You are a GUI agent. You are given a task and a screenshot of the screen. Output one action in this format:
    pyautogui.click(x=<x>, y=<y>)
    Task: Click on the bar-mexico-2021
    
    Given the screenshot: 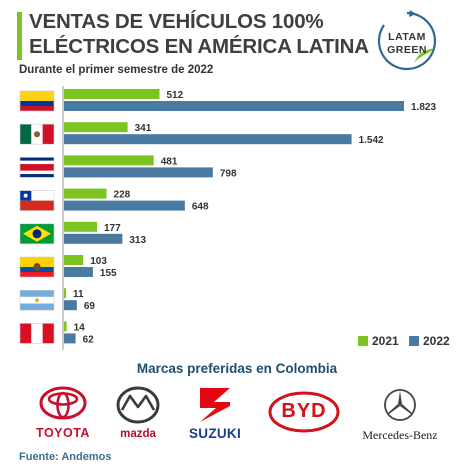 What is the action you would take?
    pyautogui.click(x=96, y=127)
    